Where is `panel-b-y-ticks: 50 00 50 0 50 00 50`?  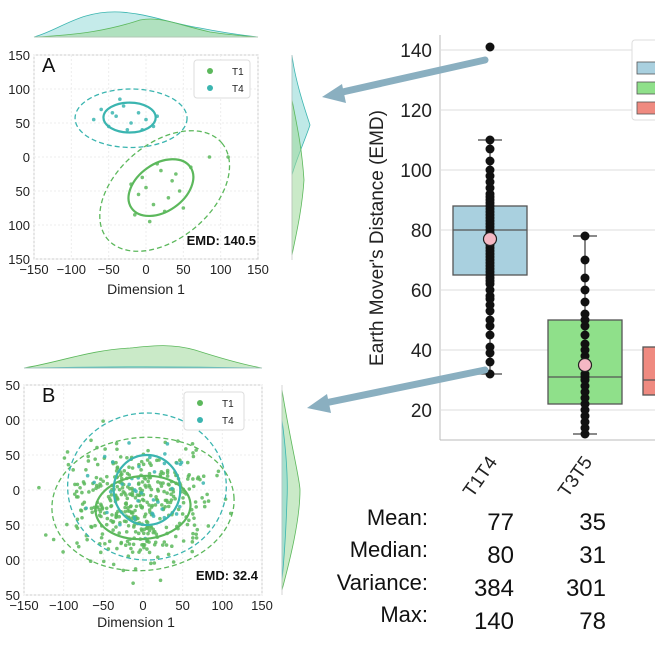
panel-b-y-ticks: 50 00 50 0 50 00 50 is located at coordinates (13, 490).